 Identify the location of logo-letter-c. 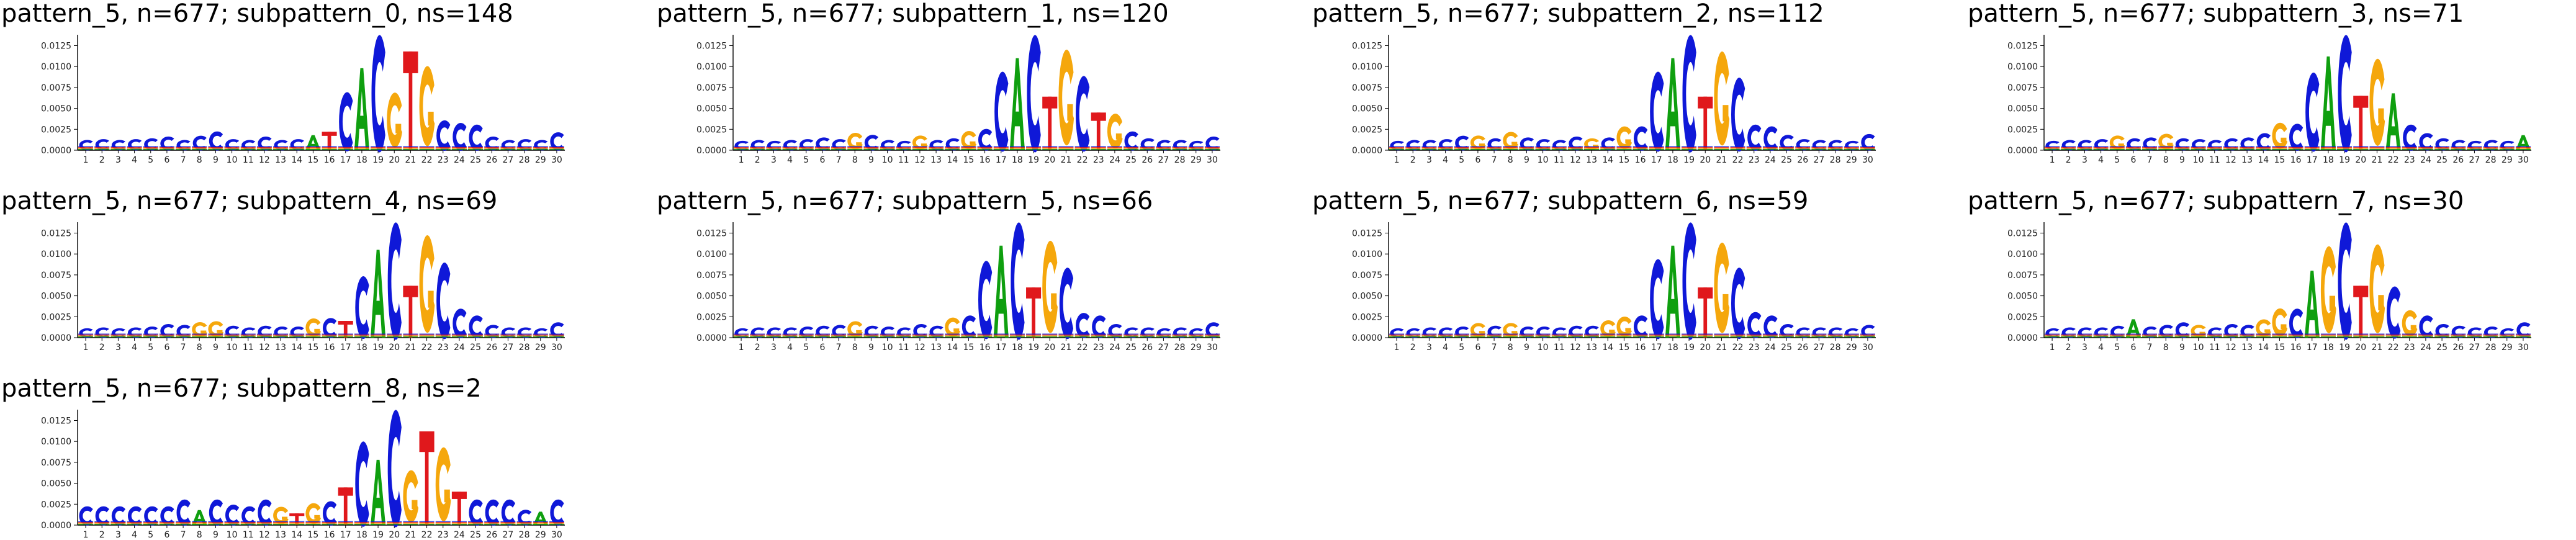
(265, 332).